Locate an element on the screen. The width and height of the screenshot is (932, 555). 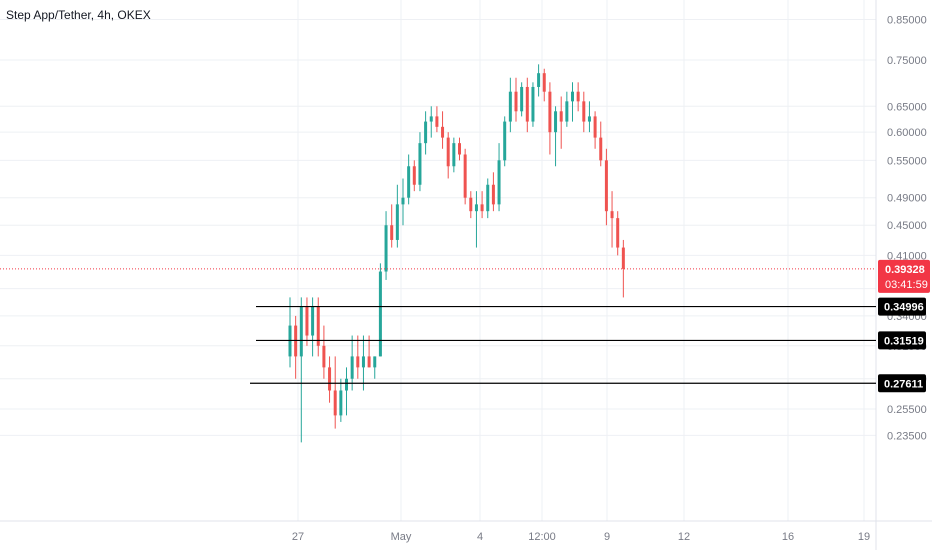
x-tick-label: May is located at coordinates (401, 537).